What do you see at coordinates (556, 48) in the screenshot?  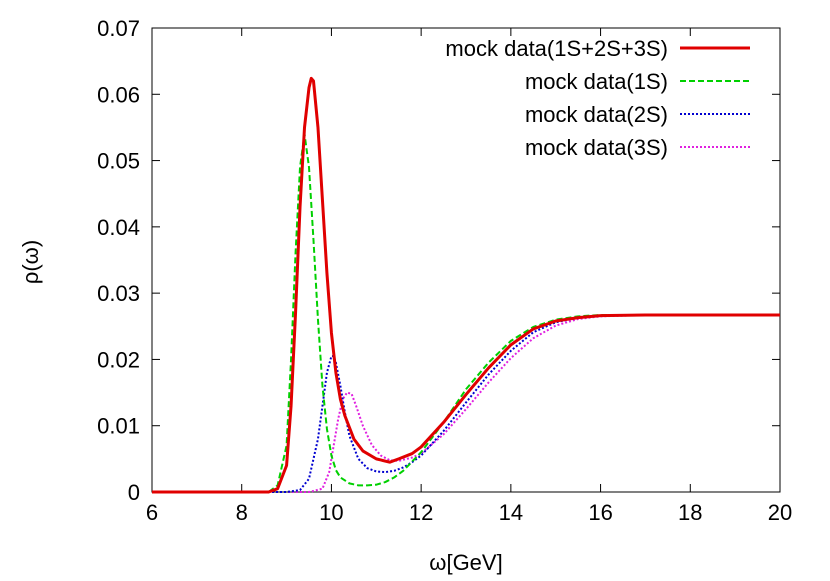 I see `legend-label: mock data(1S+2S+3S)` at bounding box center [556, 48].